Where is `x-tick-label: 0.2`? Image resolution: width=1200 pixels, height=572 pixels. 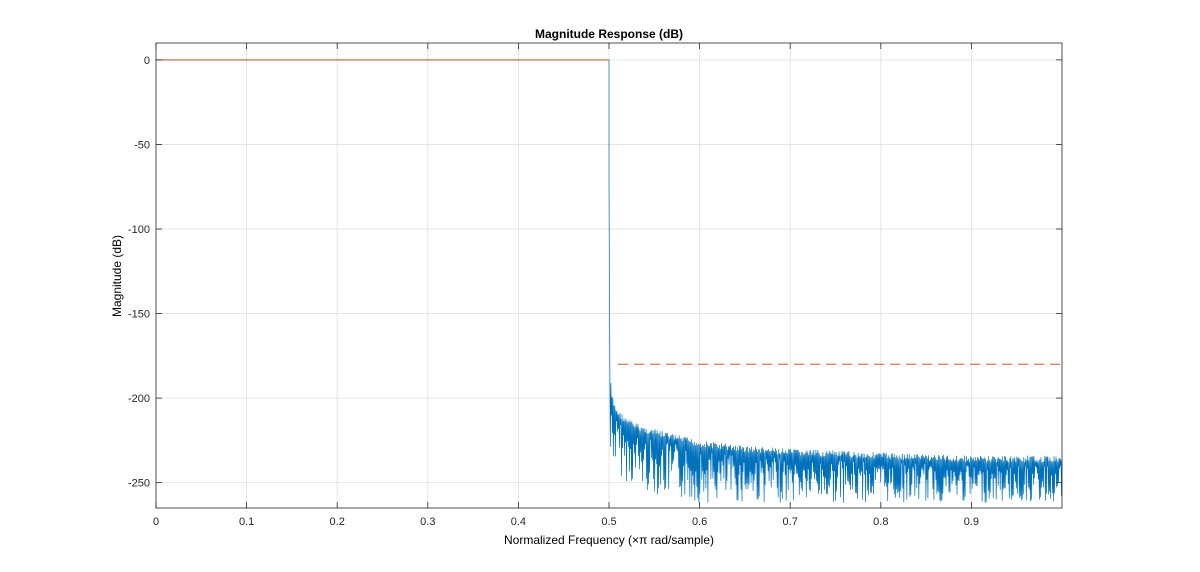 x-tick-label: 0.2 is located at coordinates (337, 522).